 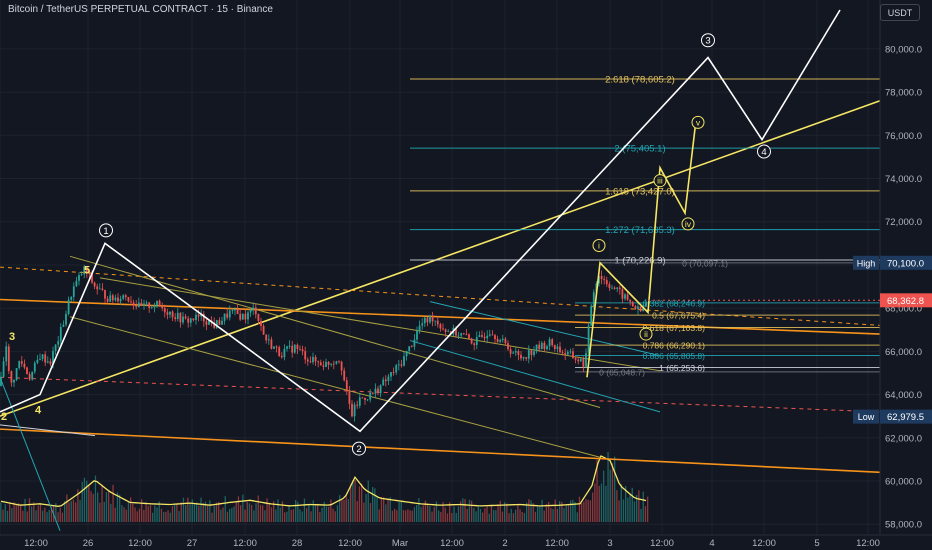 What do you see at coordinates (903, 309) in the screenshot?
I see `price-tick-label: 68,000.0` at bounding box center [903, 309].